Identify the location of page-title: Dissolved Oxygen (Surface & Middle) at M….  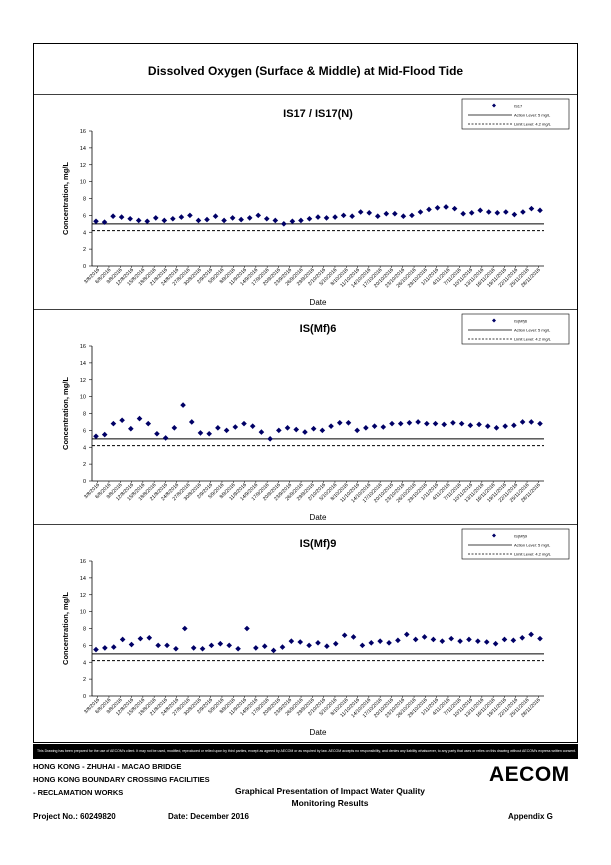
(305, 71).